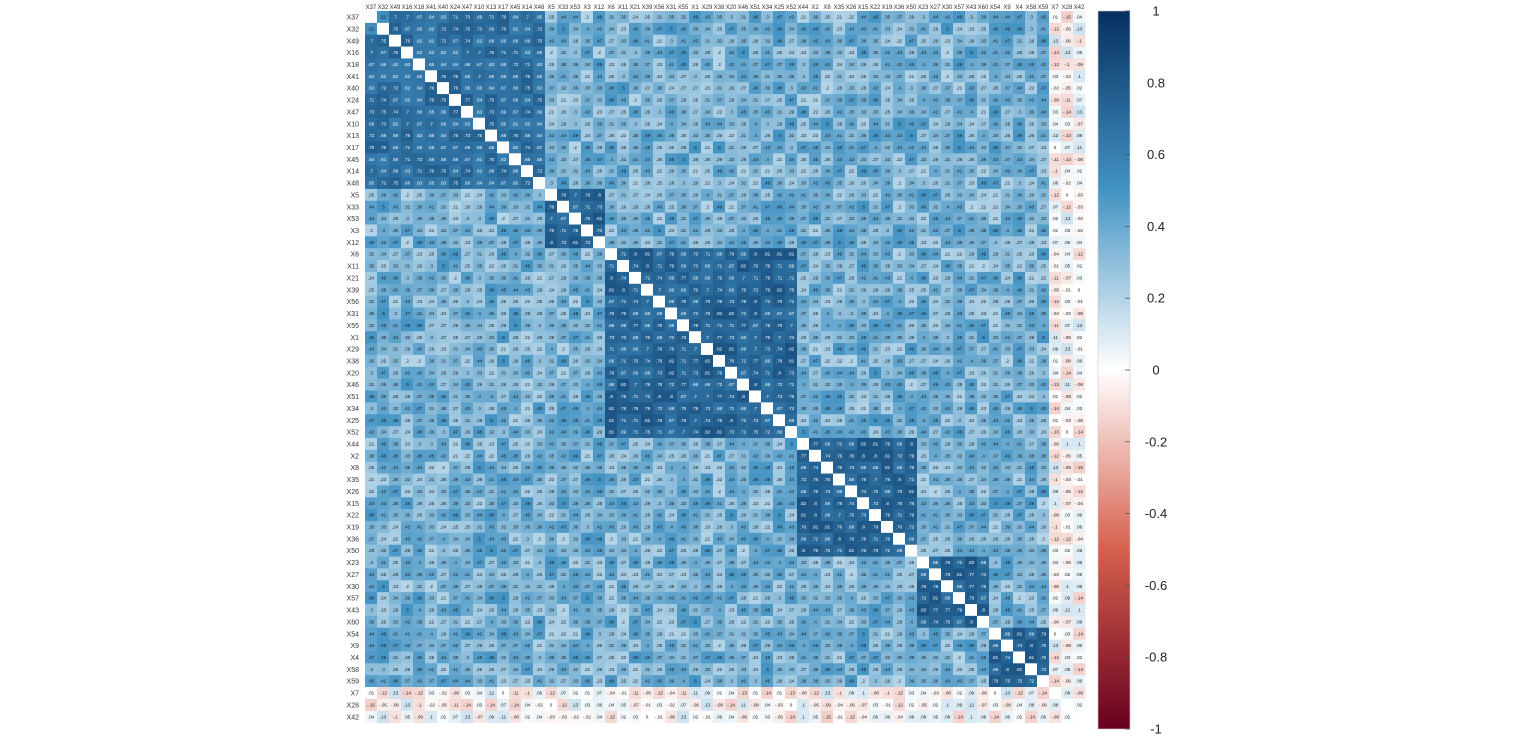 The height and width of the screenshot is (743, 1536). What do you see at coordinates (407, 277) in the screenshot?
I see `cell-value-label: .3` at bounding box center [407, 277].